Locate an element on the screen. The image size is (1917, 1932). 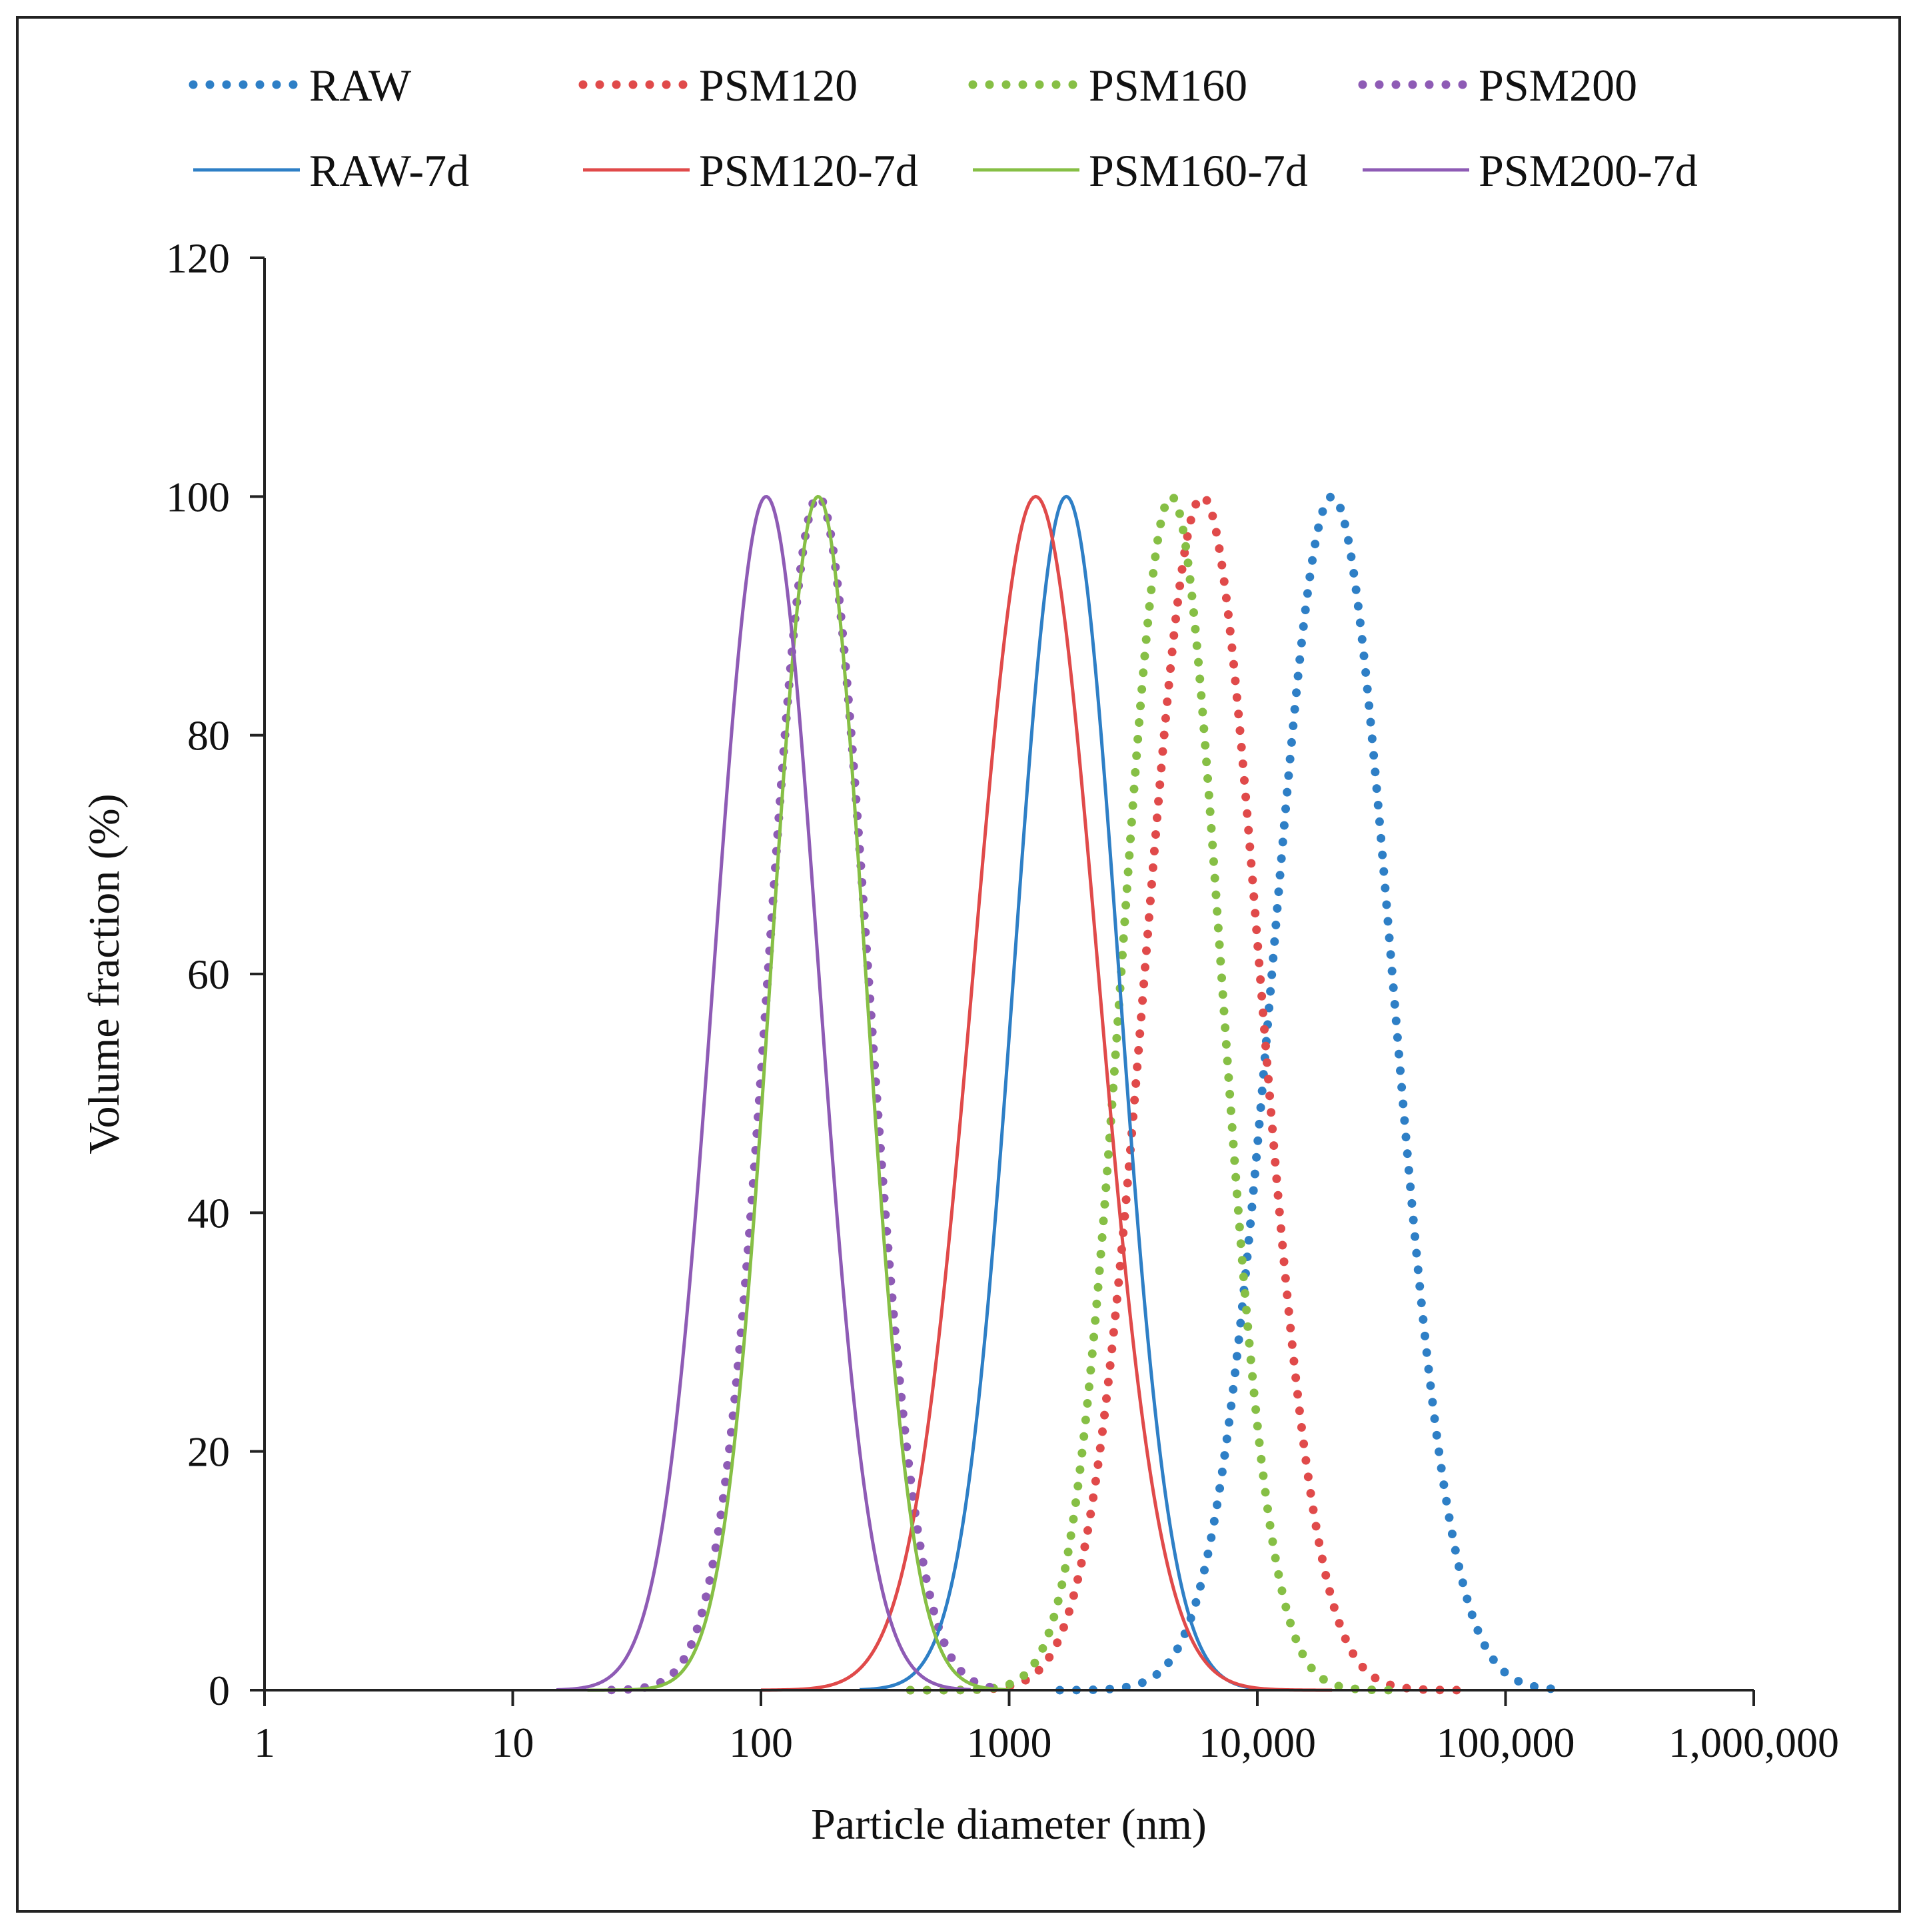
legend-item-psm120-7d: PSM120-7d is located at coordinates (750, 170).